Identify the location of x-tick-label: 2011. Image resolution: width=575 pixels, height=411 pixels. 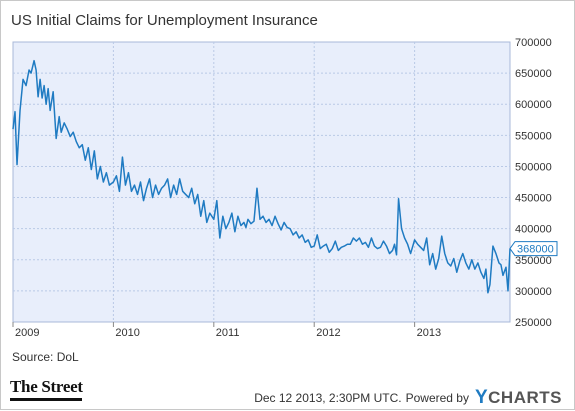
(228, 333).